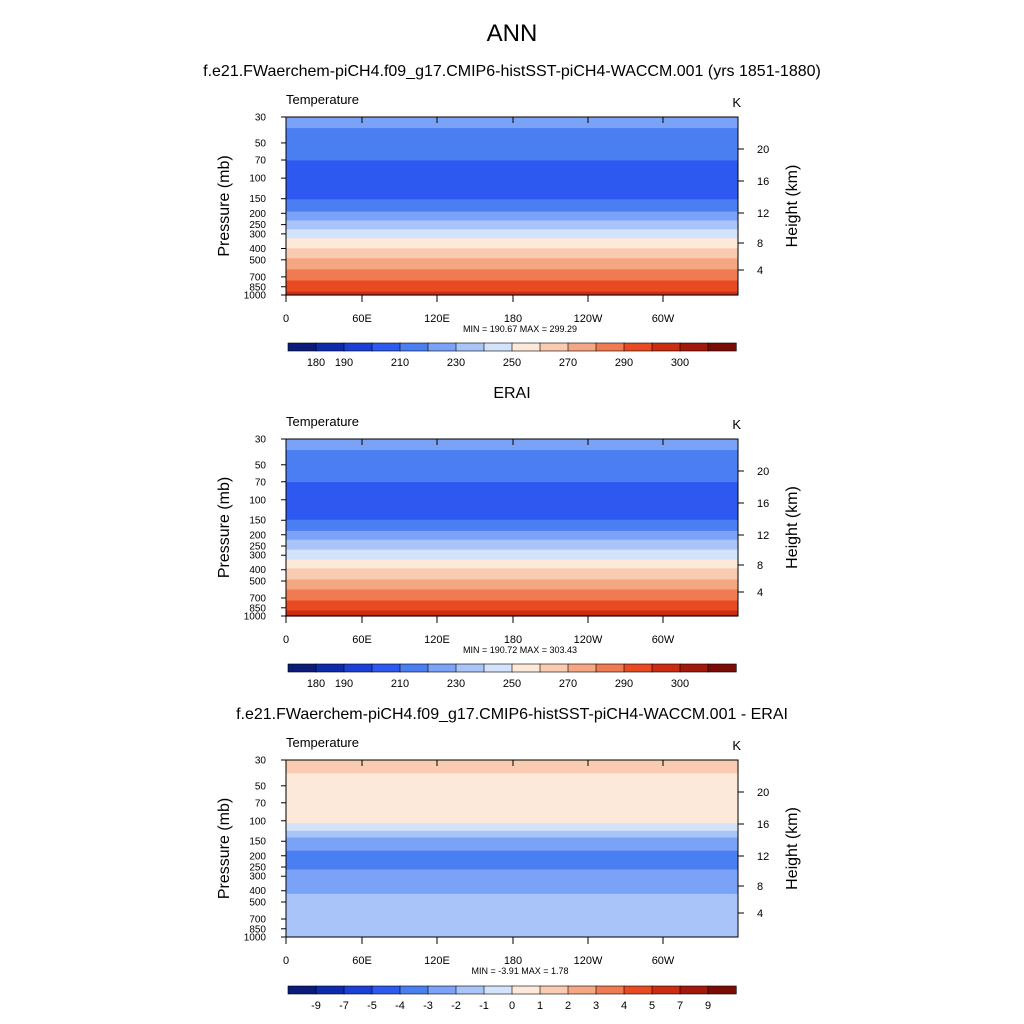 This screenshot has height=1024, width=1024. What do you see at coordinates (512, 676) in the screenshot?
I see `panel-2-colorbar: 180 190 210 230 250 270 290 300` at bounding box center [512, 676].